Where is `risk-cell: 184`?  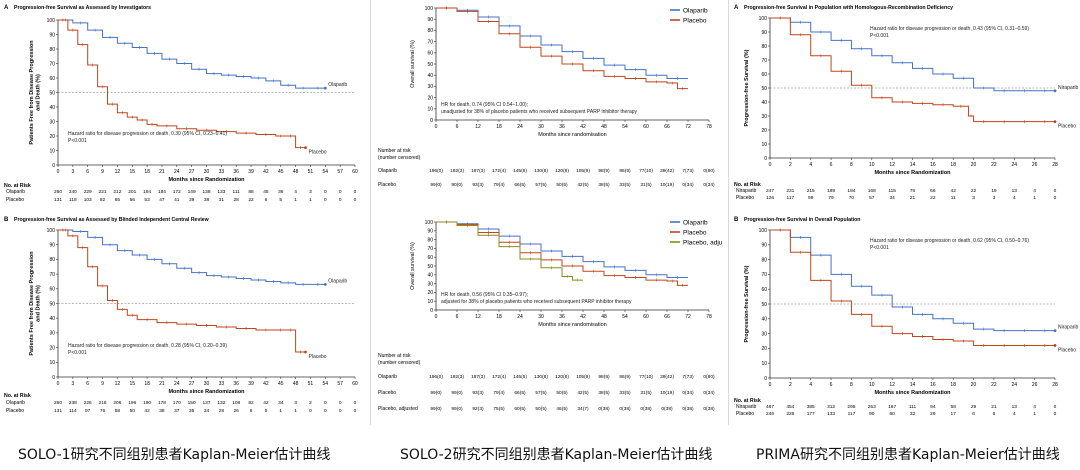 risk-cell: 184 is located at coordinates (851, 191).